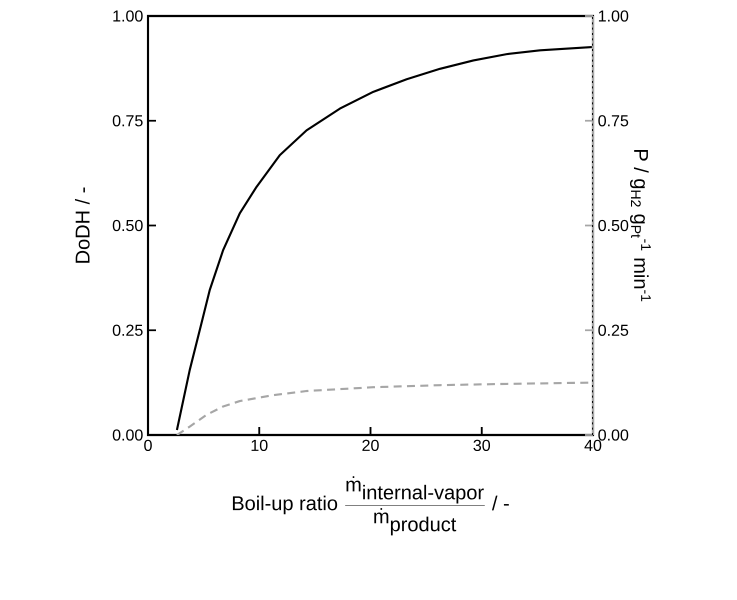  Describe the element at coordinates (127, 120) in the screenshot. I see `y-tick-label: 0.75` at that location.